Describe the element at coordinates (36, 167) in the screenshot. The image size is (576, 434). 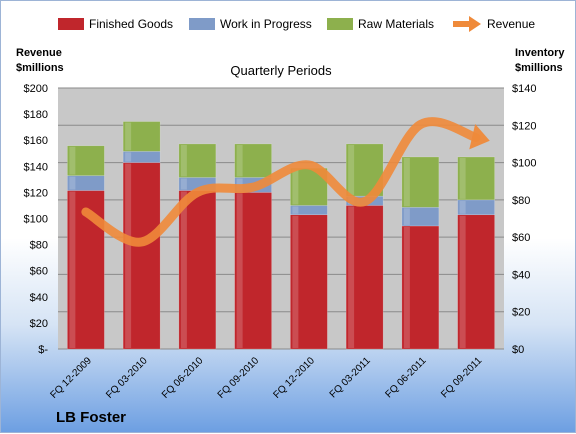
I see `left-tick-label: $140` at that location.